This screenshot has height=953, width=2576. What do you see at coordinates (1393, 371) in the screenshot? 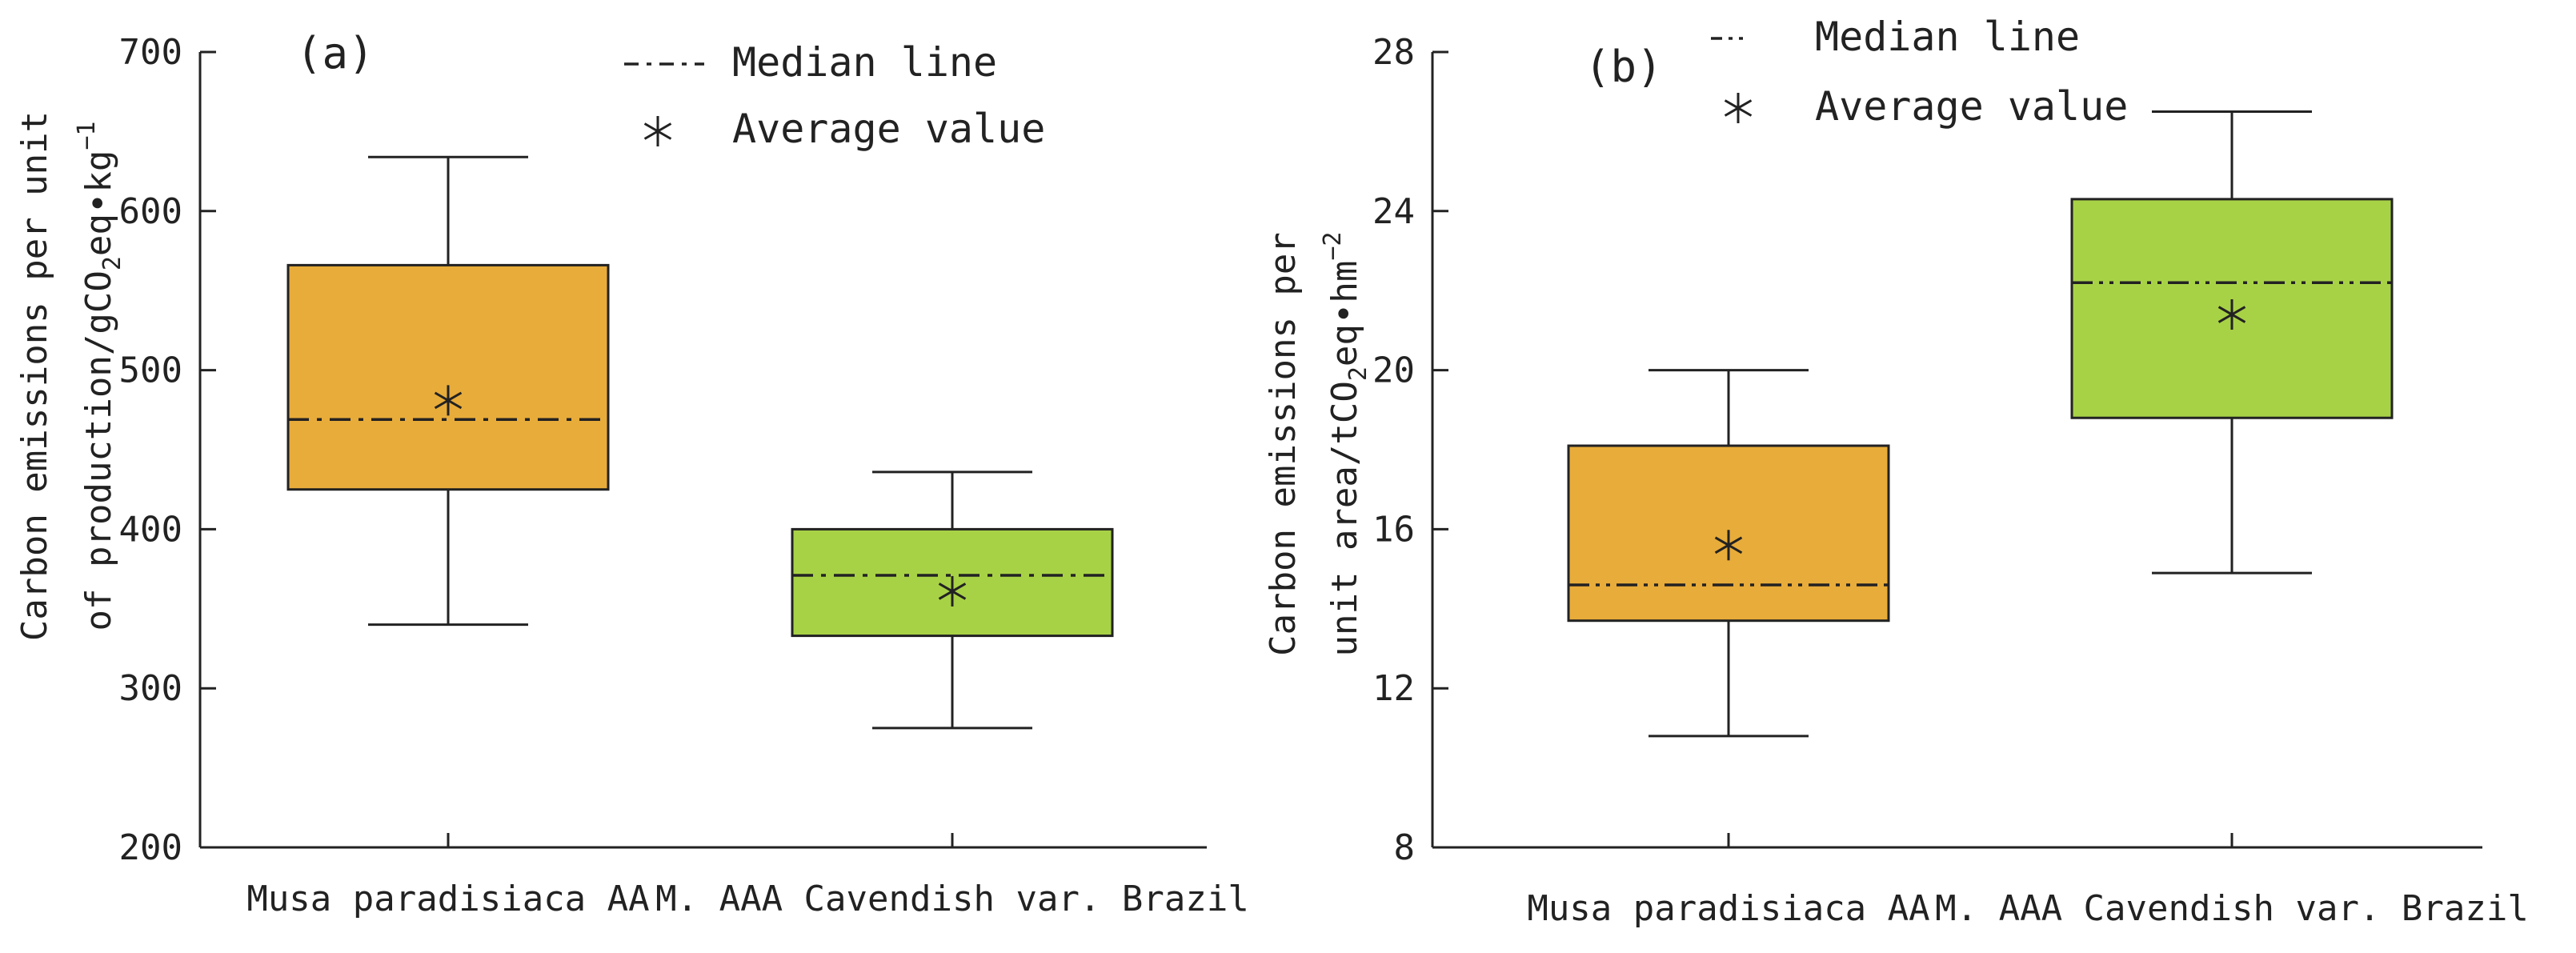
I see `y-tick-label: 20` at bounding box center [1393, 371].